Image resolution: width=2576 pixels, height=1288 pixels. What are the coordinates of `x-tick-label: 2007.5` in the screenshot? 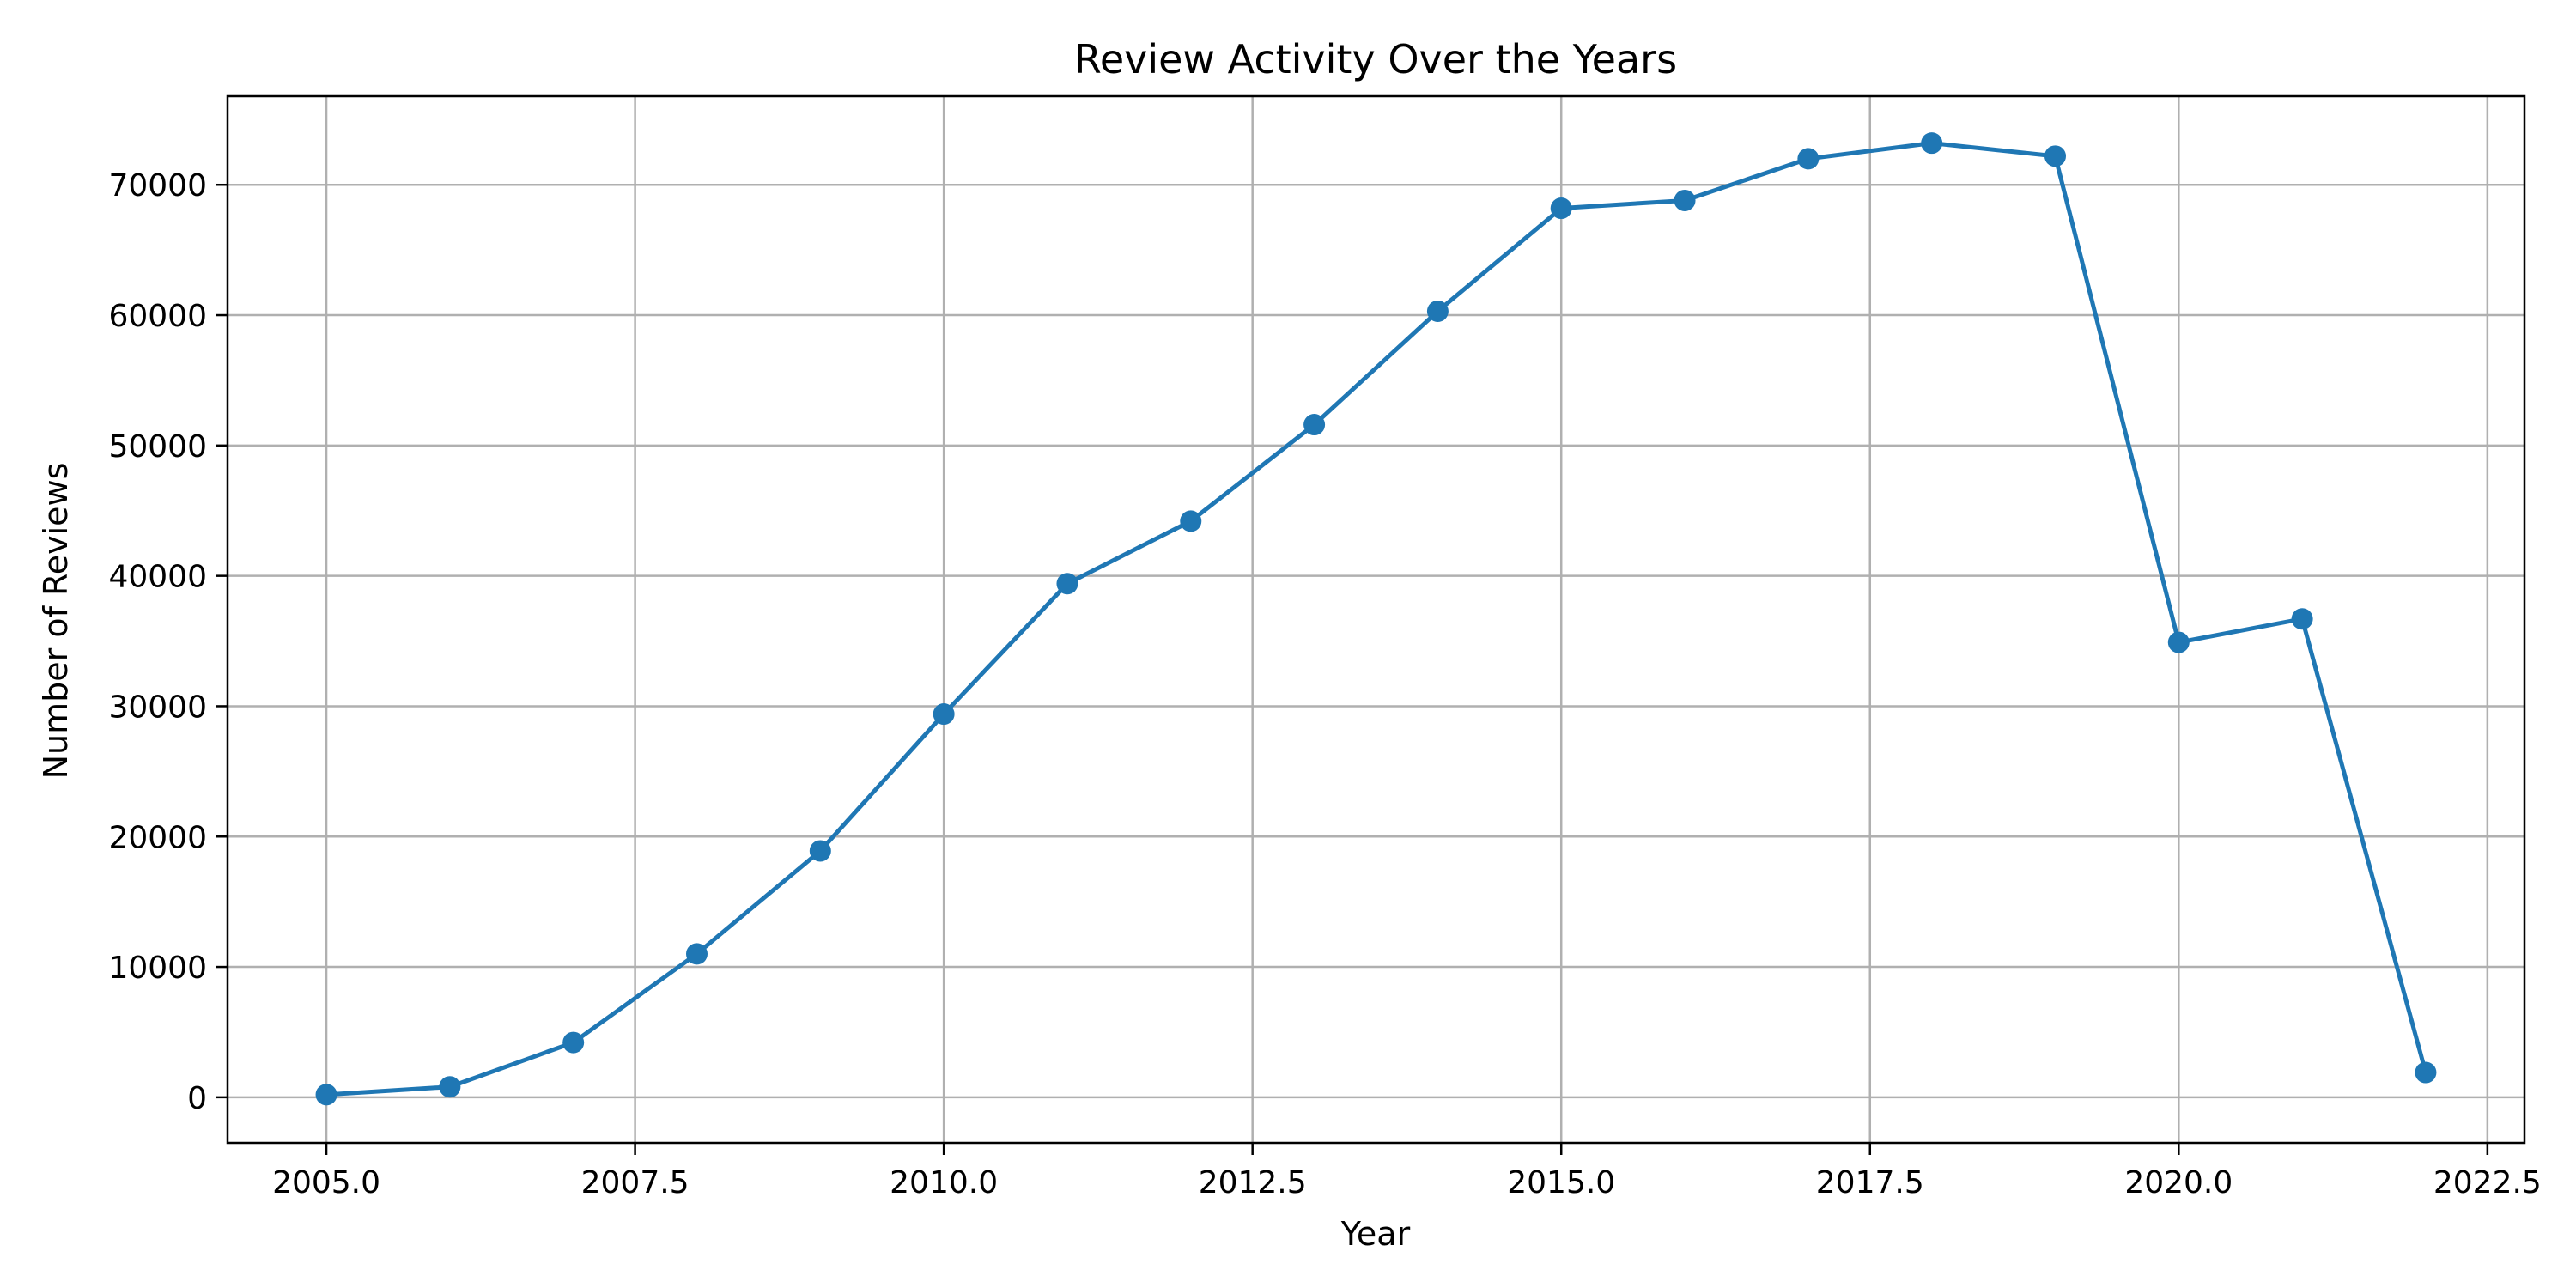 It's located at (636, 1182).